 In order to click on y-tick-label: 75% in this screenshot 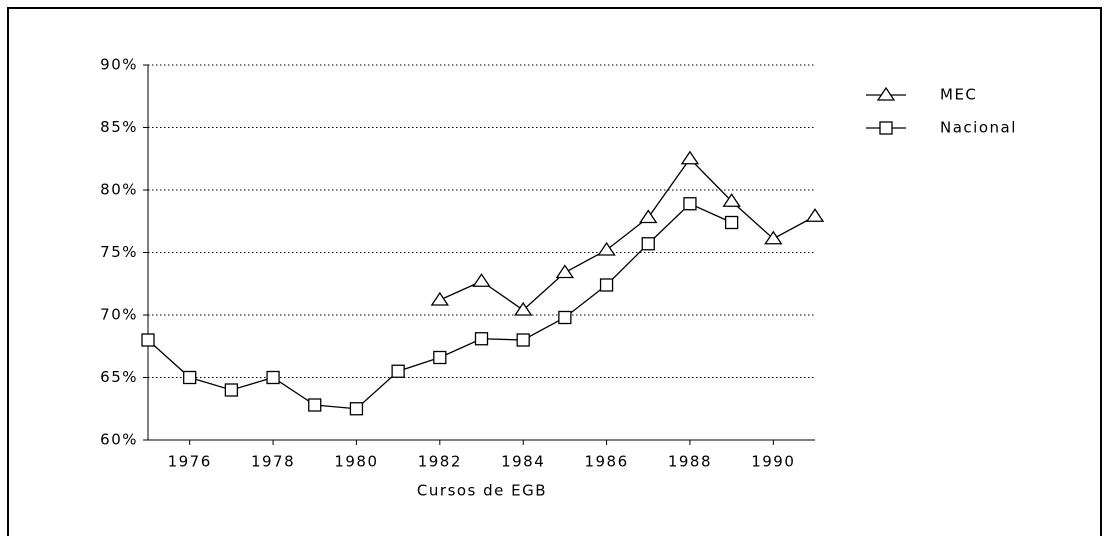, I will do `click(119, 252)`.